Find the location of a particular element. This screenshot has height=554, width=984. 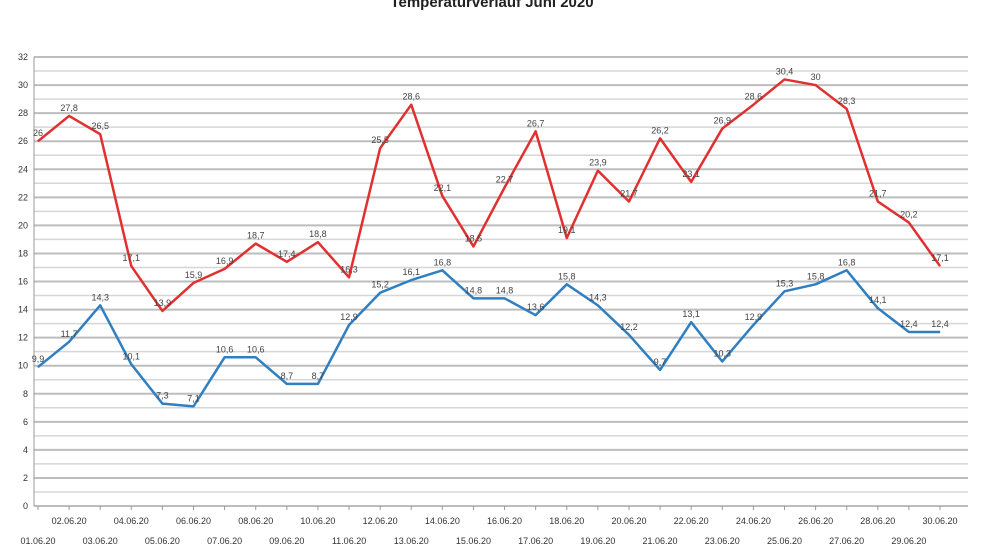

data-label: 23,1 is located at coordinates (691, 174).